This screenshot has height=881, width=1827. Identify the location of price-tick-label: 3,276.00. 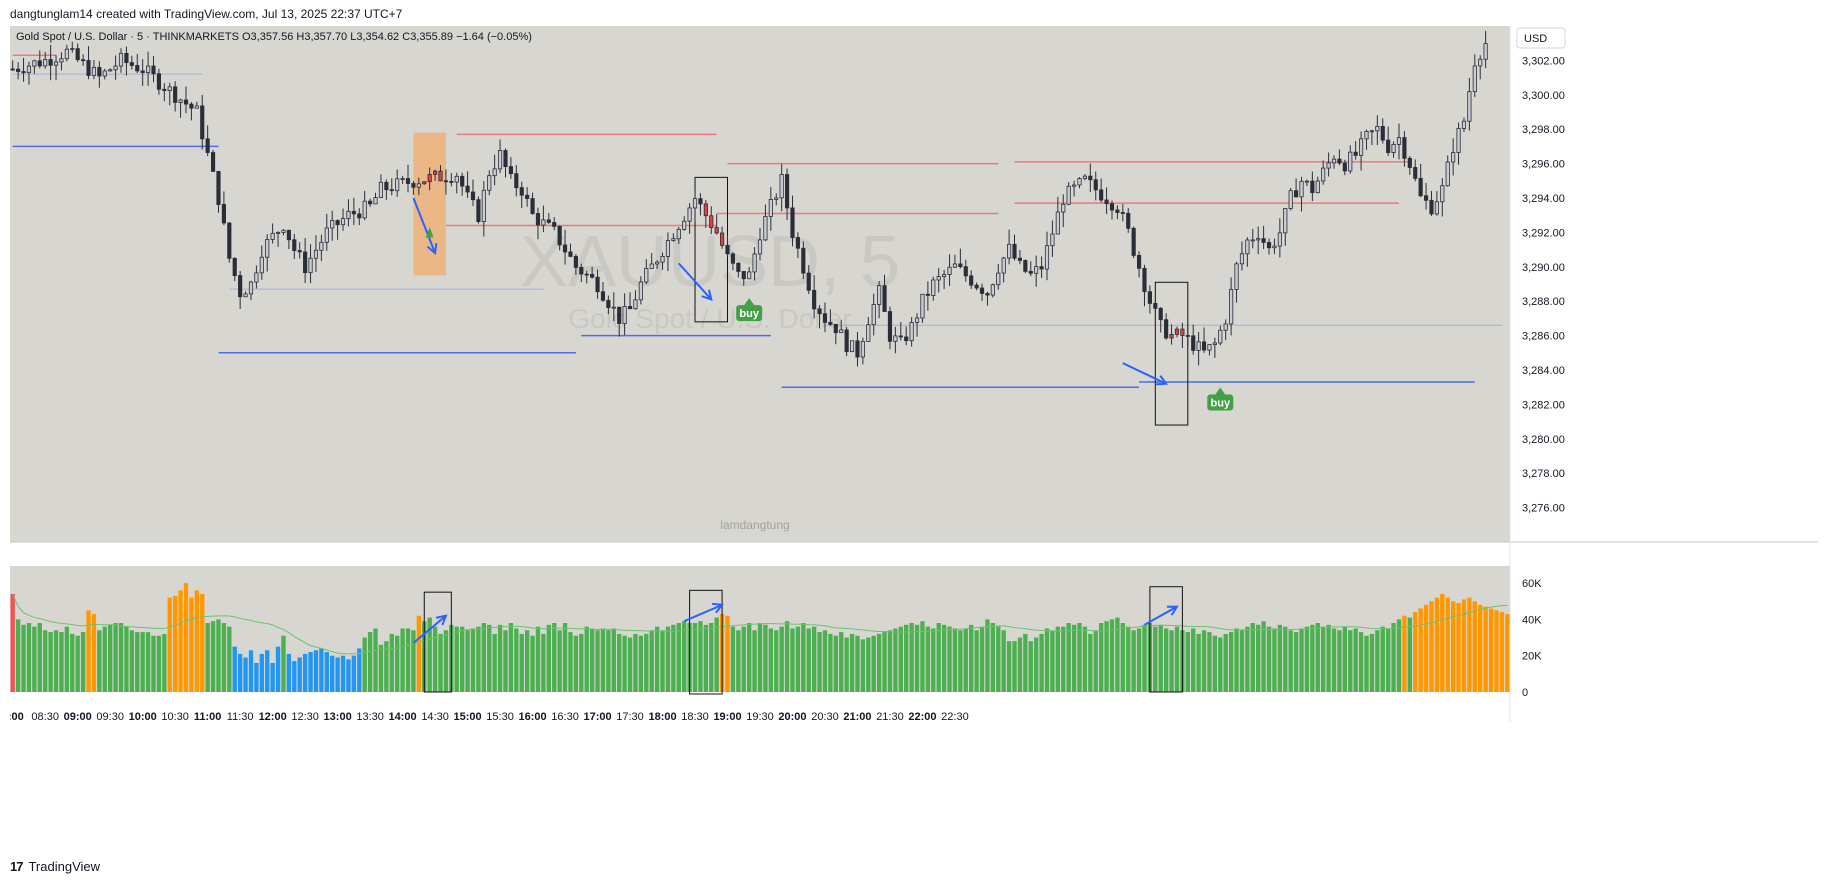
(1543, 509).